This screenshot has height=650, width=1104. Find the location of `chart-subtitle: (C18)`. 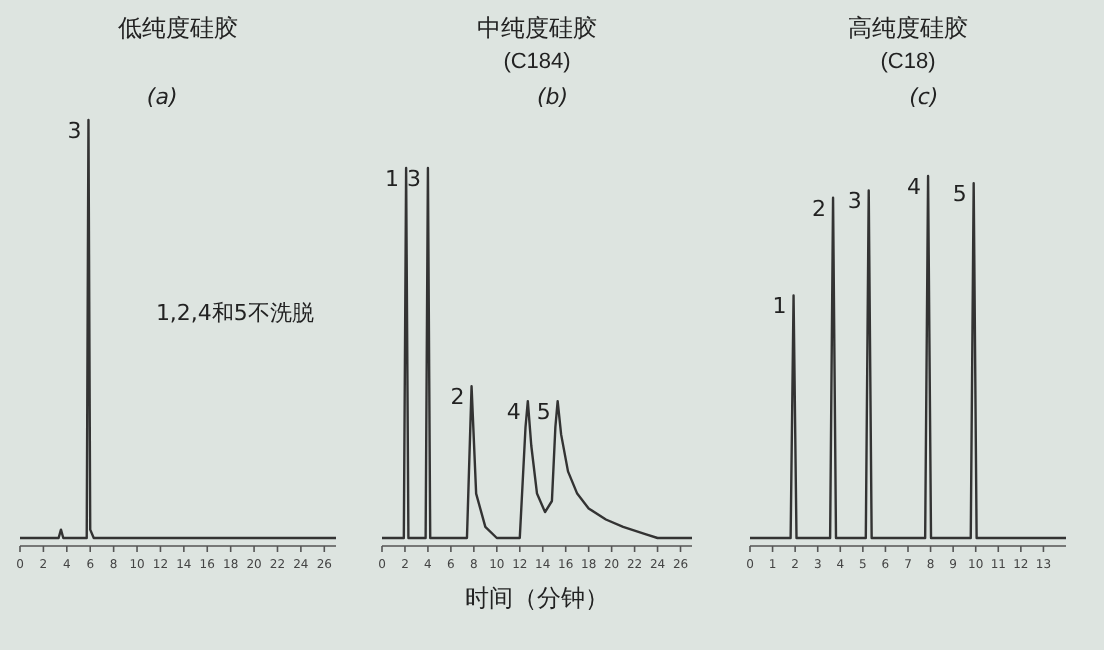

chart-subtitle: (C18) is located at coordinates (908, 62).